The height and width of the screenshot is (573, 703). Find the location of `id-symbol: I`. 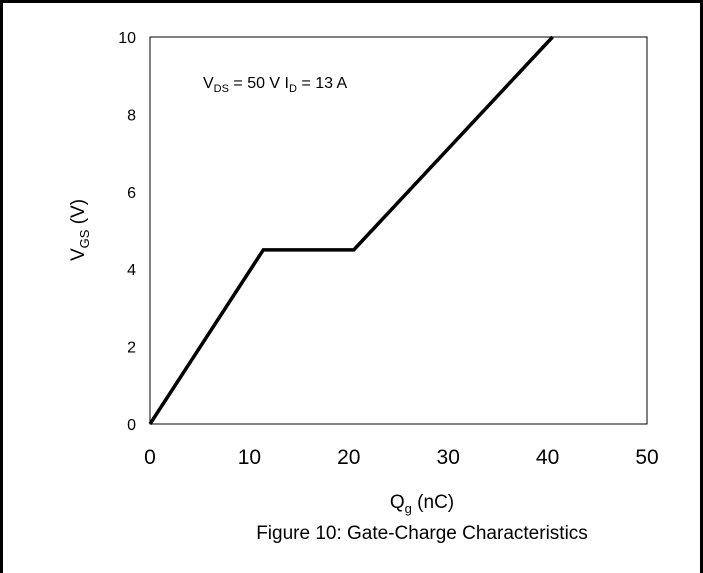

id-symbol: I is located at coordinates (287, 83).